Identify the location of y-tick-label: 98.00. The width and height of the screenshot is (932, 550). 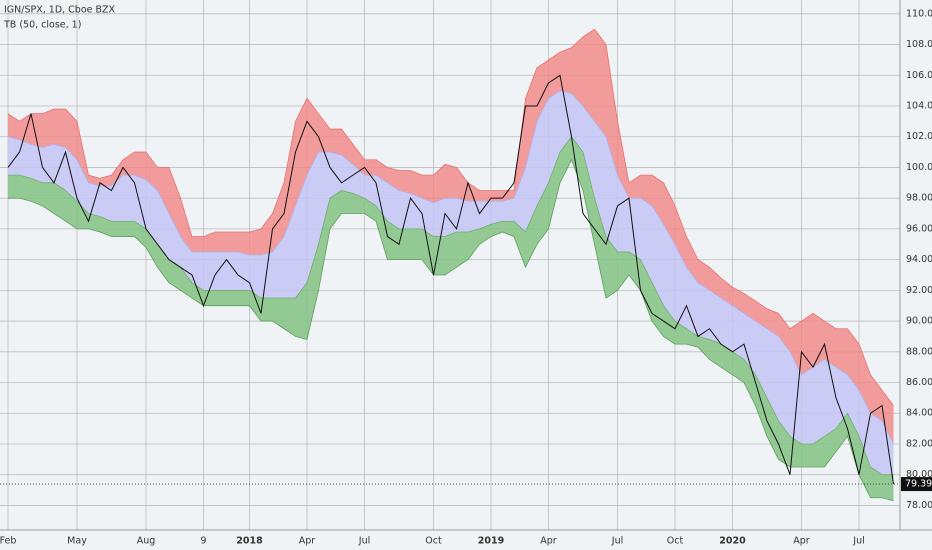
(919, 198).